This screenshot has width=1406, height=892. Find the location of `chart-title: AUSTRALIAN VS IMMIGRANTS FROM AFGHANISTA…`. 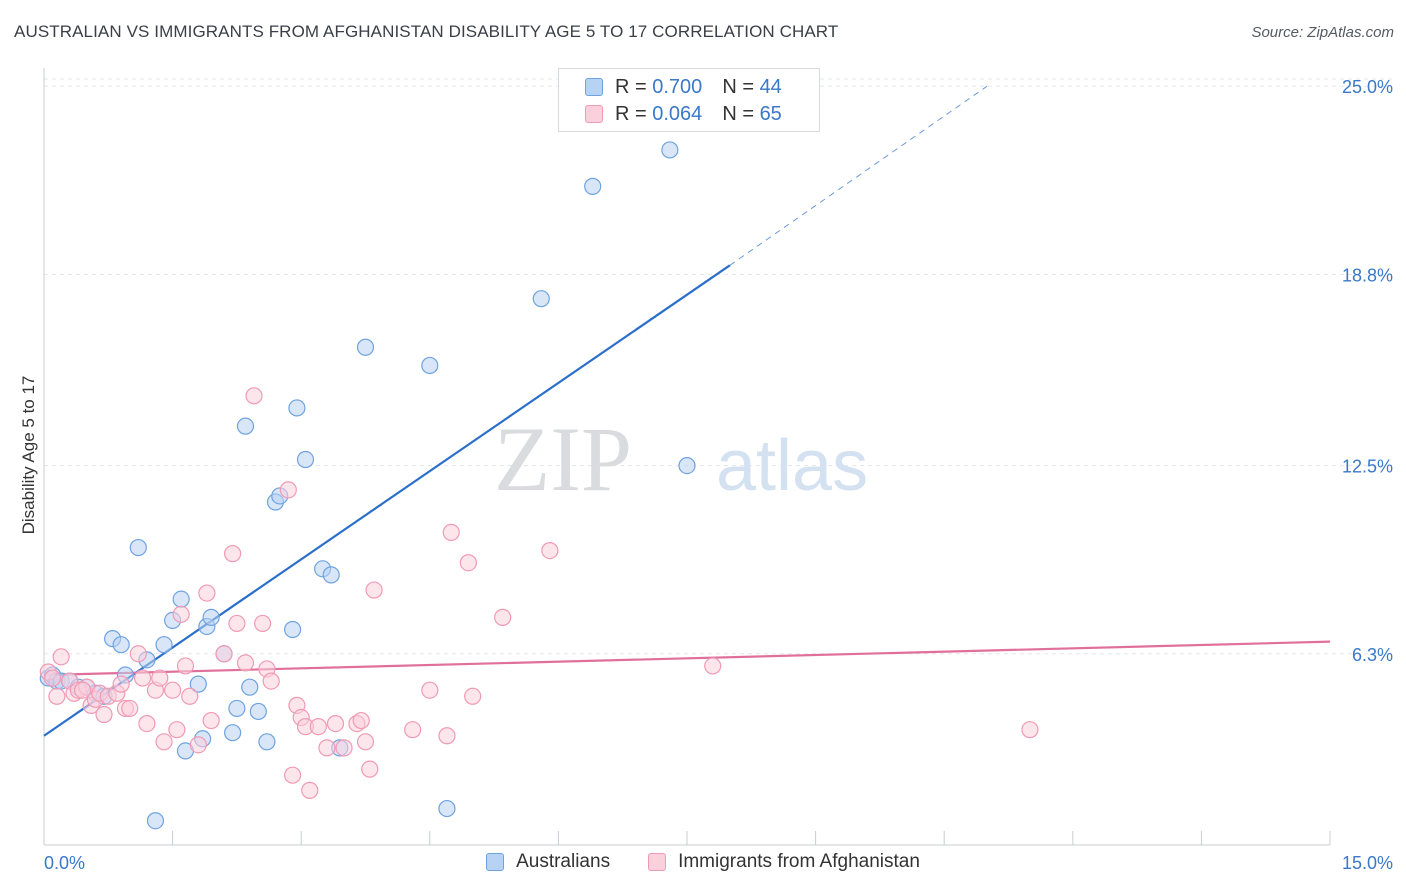

chart-title: AUSTRALIAN VS IMMIGRANTS FROM AFGHANISTA… is located at coordinates (426, 31).